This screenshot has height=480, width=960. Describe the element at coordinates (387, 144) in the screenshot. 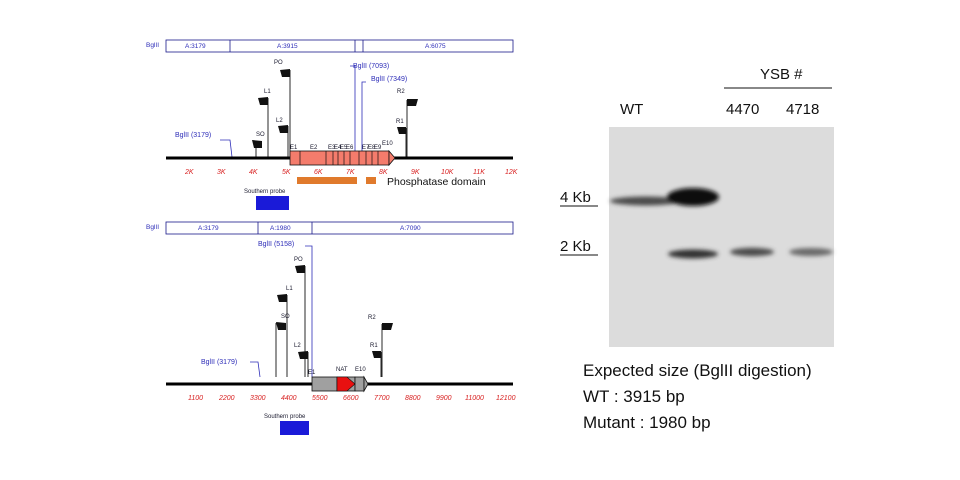

I see `wt-exon-label: E10` at that location.